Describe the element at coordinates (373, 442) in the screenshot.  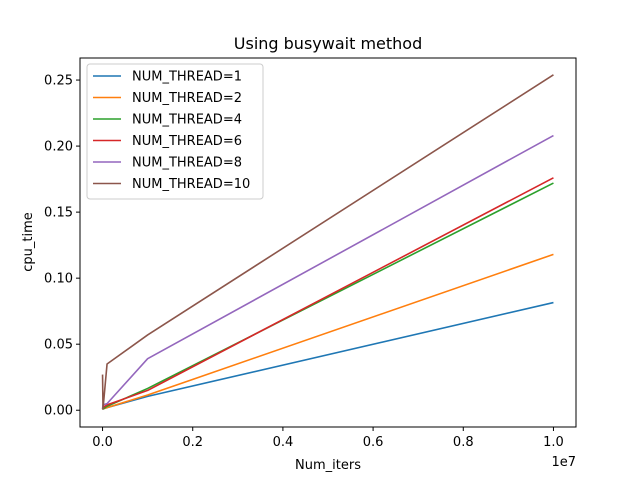
I see `x-tick-label: 0.6` at that location.